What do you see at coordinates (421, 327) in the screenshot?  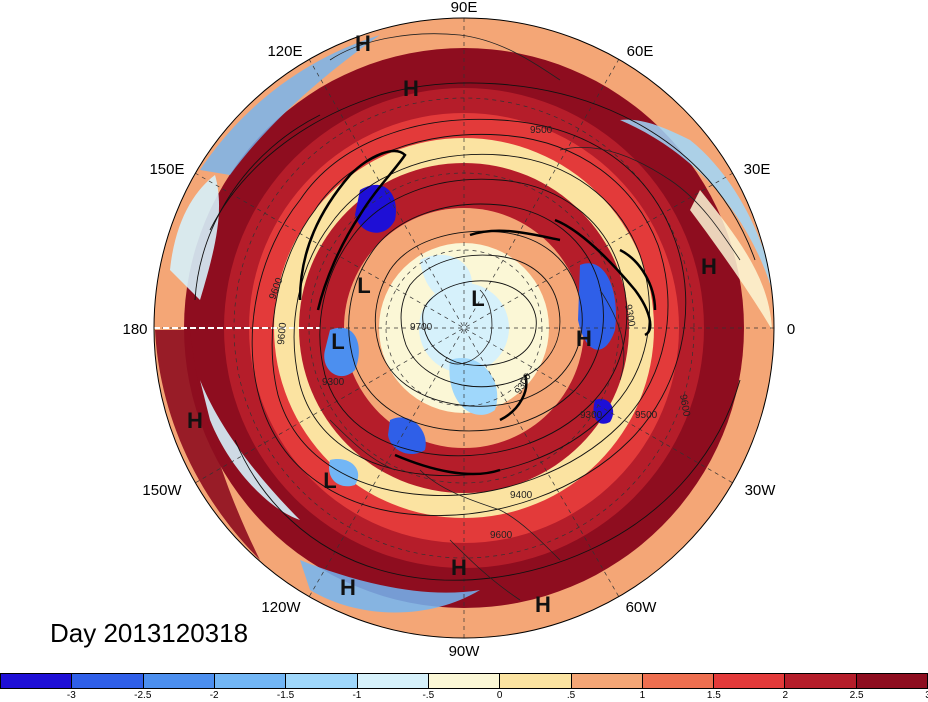 I see `contour-label: 9700` at bounding box center [421, 327].